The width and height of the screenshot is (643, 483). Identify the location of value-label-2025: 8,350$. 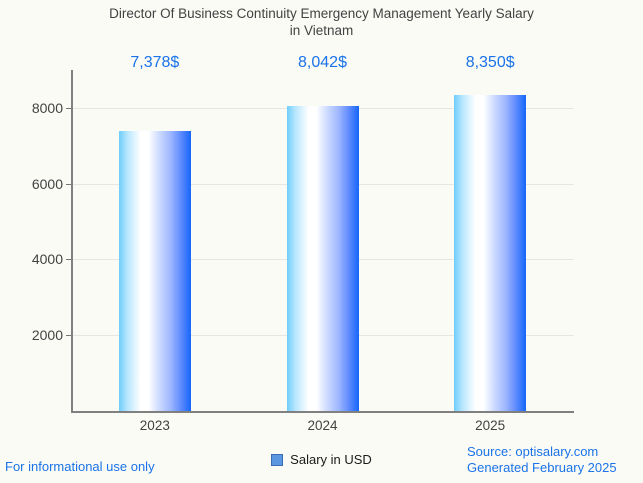
(490, 62).